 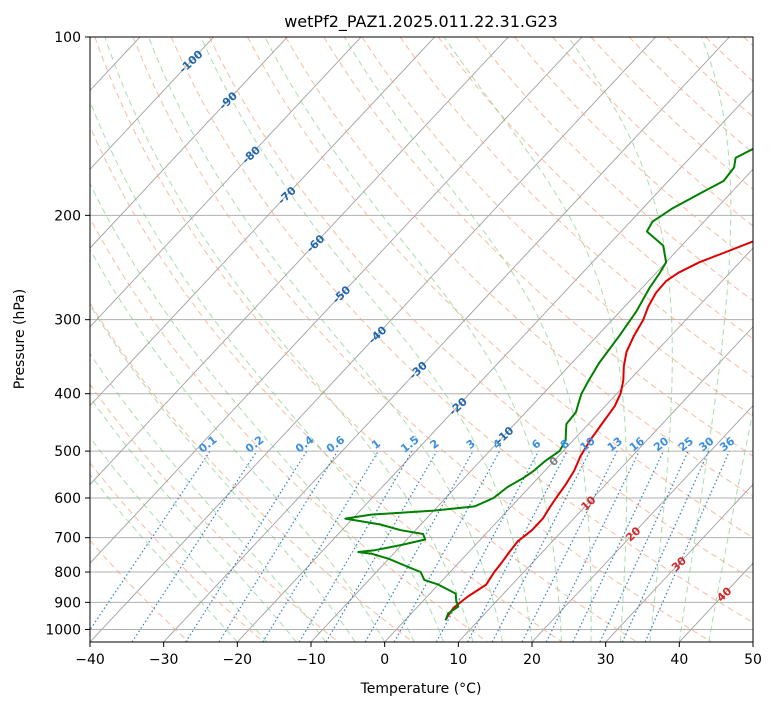 What do you see at coordinates (67, 603) in the screenshot?
I see `y-tick-label: 900` at bounding box center [67, 603].